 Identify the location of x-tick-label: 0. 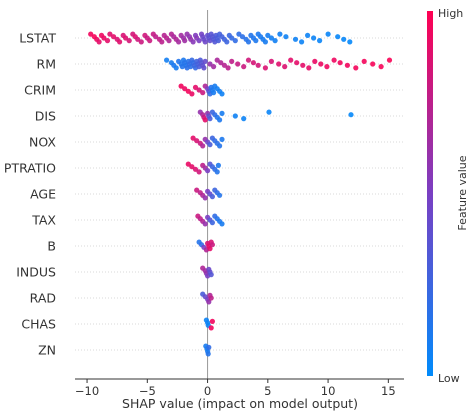
(207, 391).